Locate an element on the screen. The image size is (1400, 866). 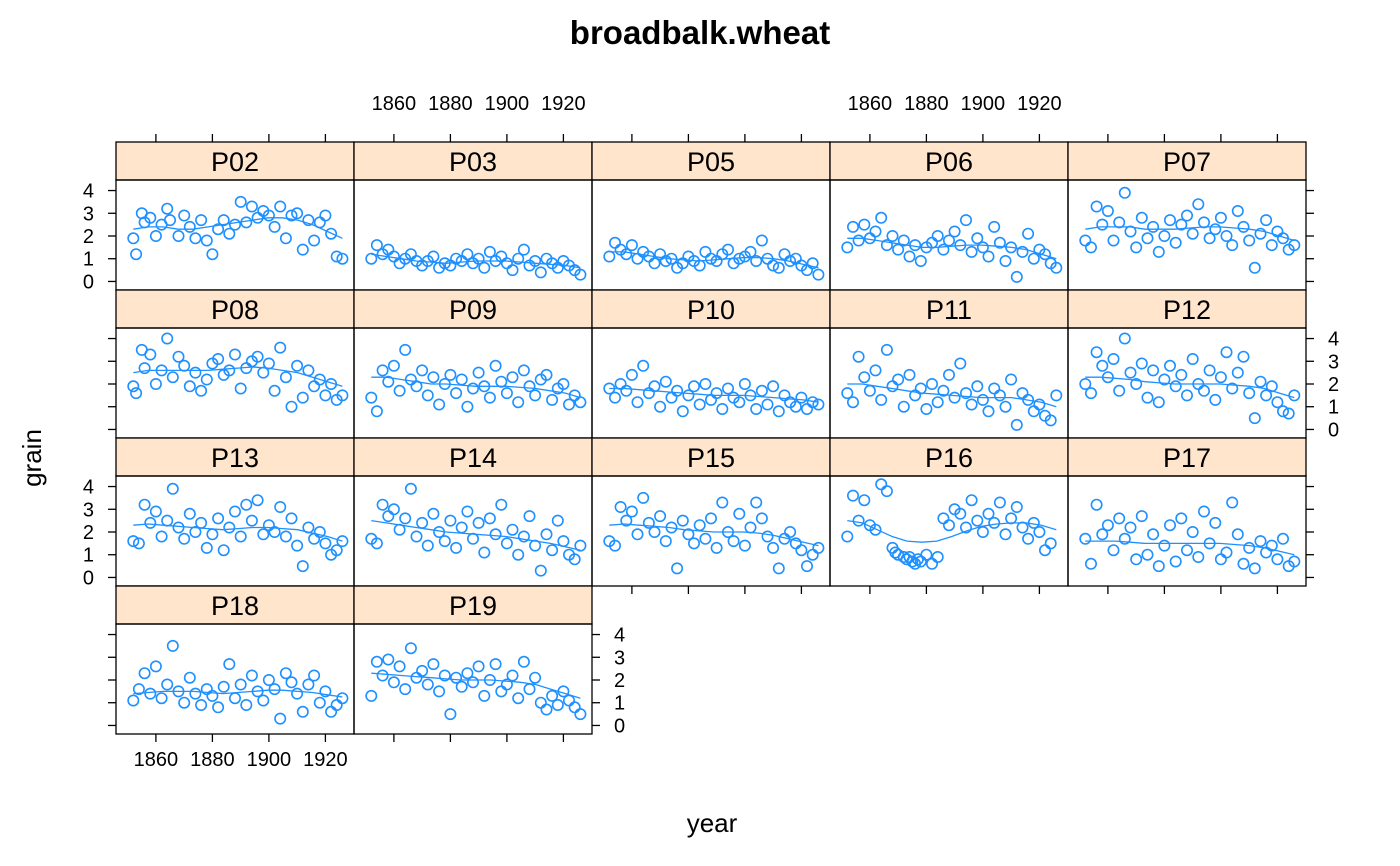
strip-label: P05 is located at coordinates (711, 162).